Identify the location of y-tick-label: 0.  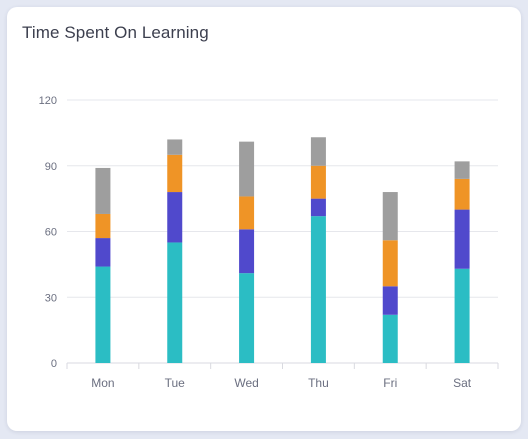
(54, 364).